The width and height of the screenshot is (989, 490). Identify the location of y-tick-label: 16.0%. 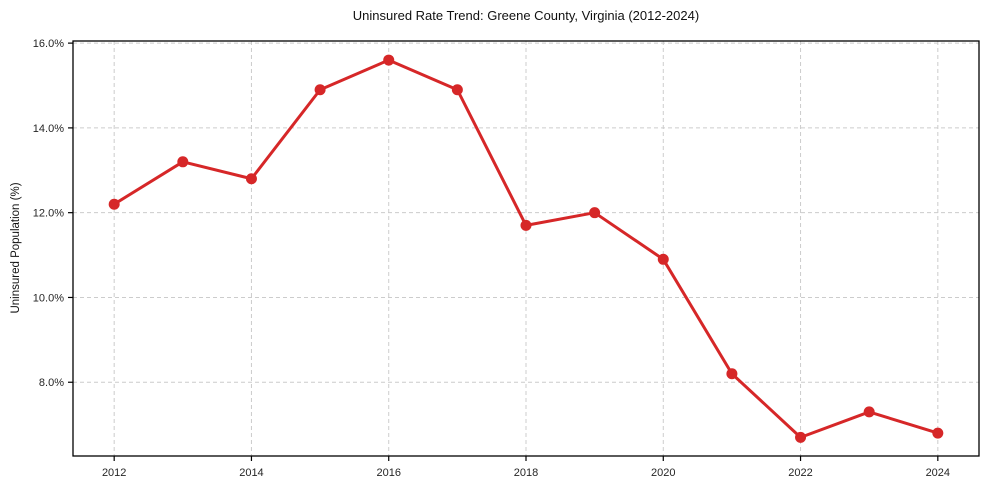
(48, 44).